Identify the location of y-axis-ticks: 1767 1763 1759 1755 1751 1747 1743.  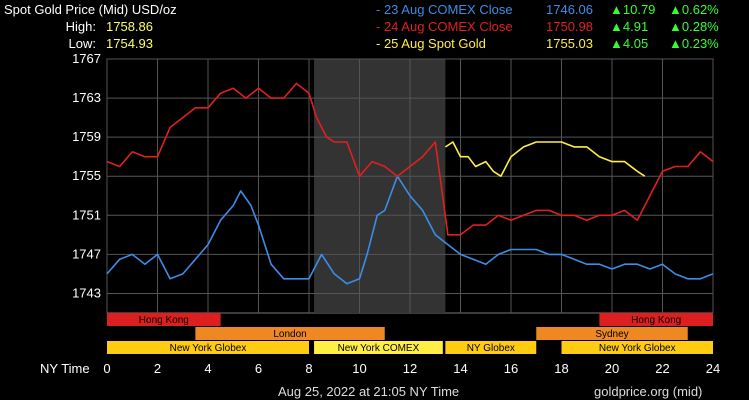
(86, 175).